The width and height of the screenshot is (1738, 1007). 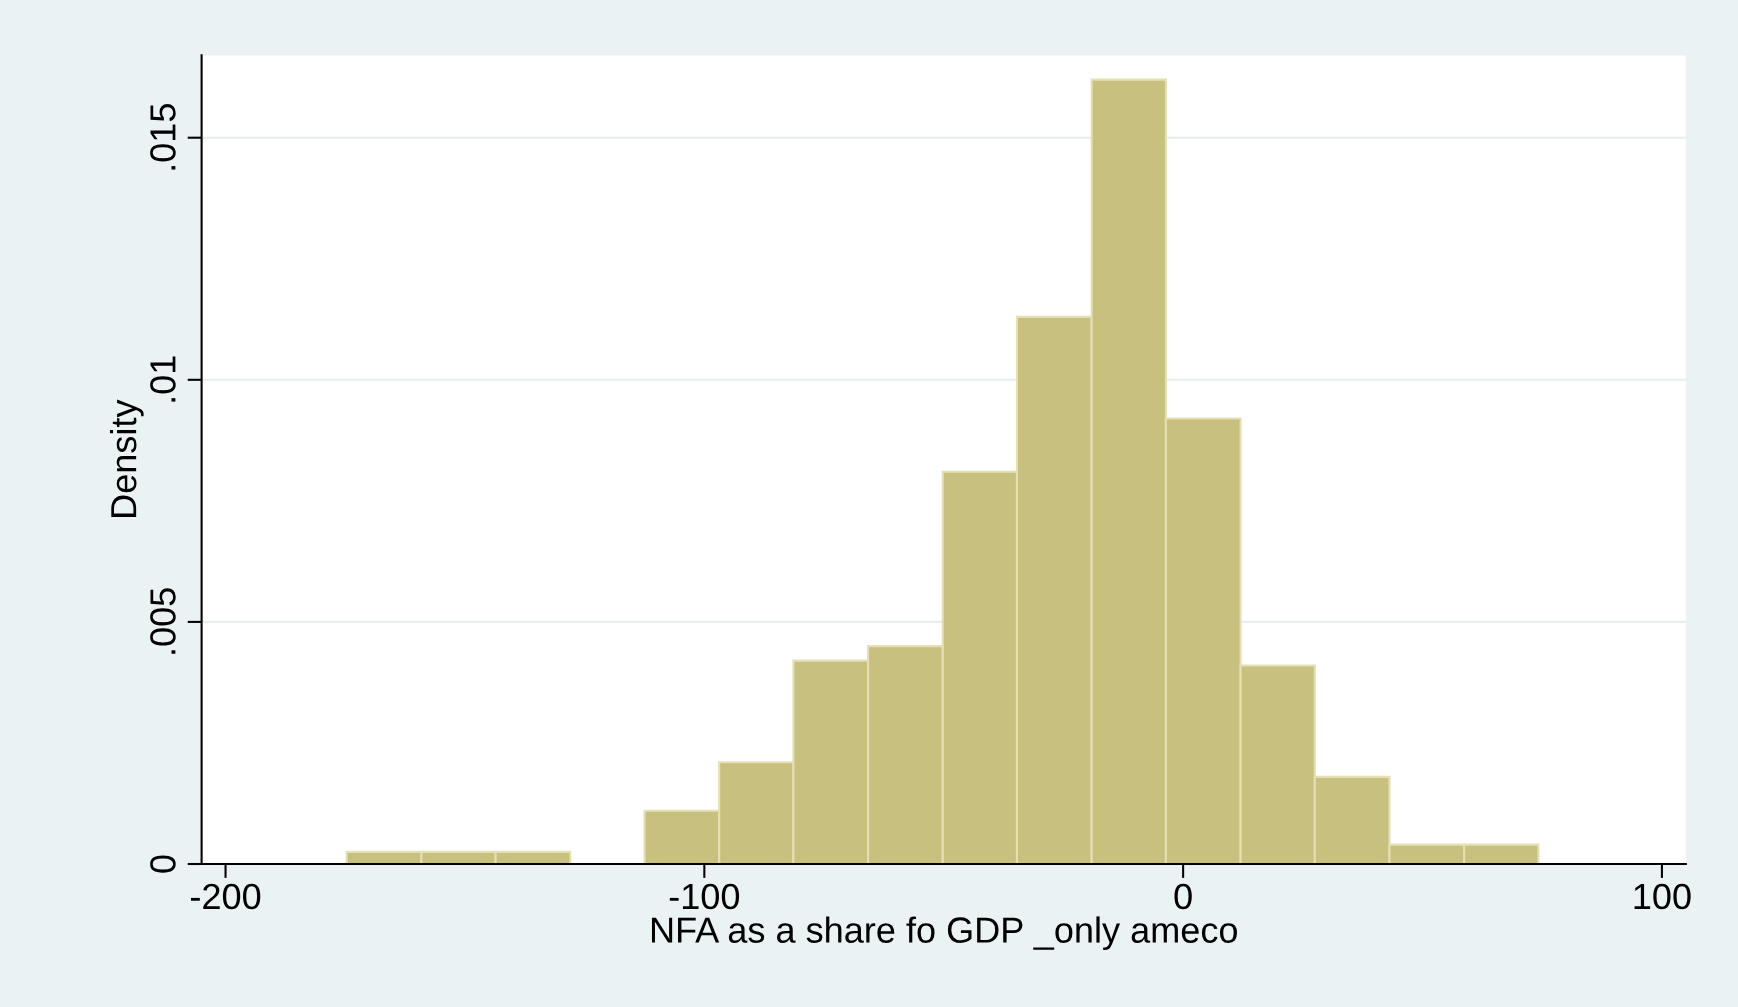 I want to click on x-tick-label: -200, so click(x=226, y=896).